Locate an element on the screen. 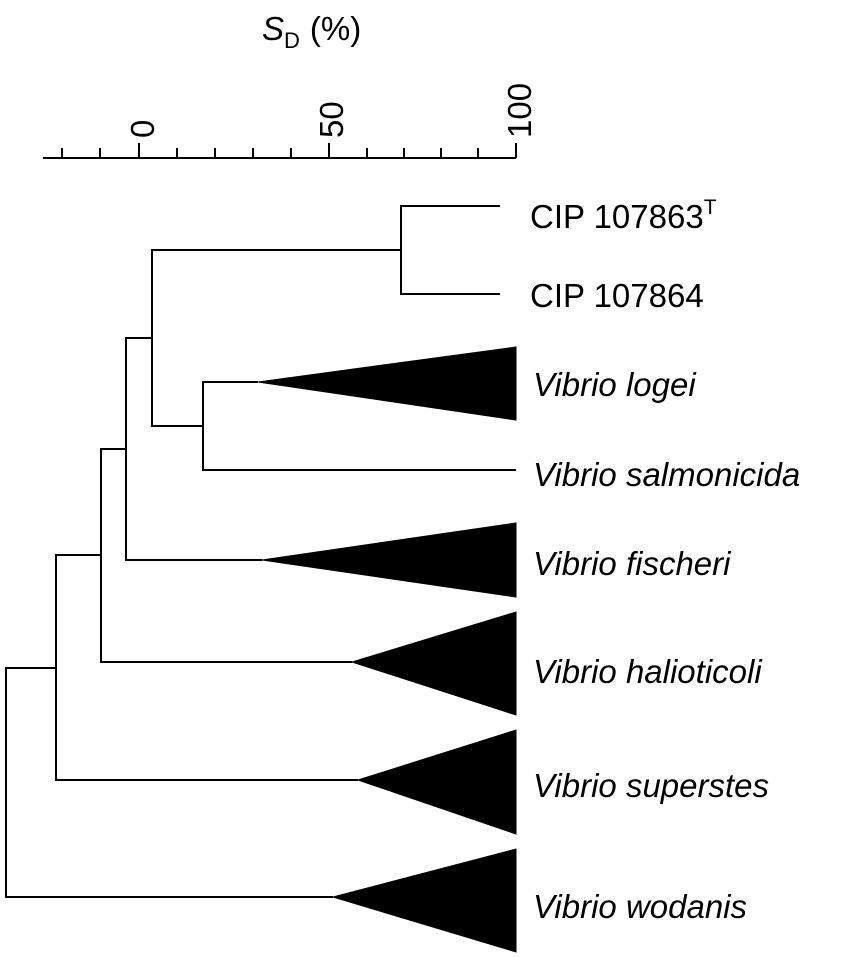  leaf-label-vibrio-superstes: Vibrio superstes is located at coordinates (651, 785).